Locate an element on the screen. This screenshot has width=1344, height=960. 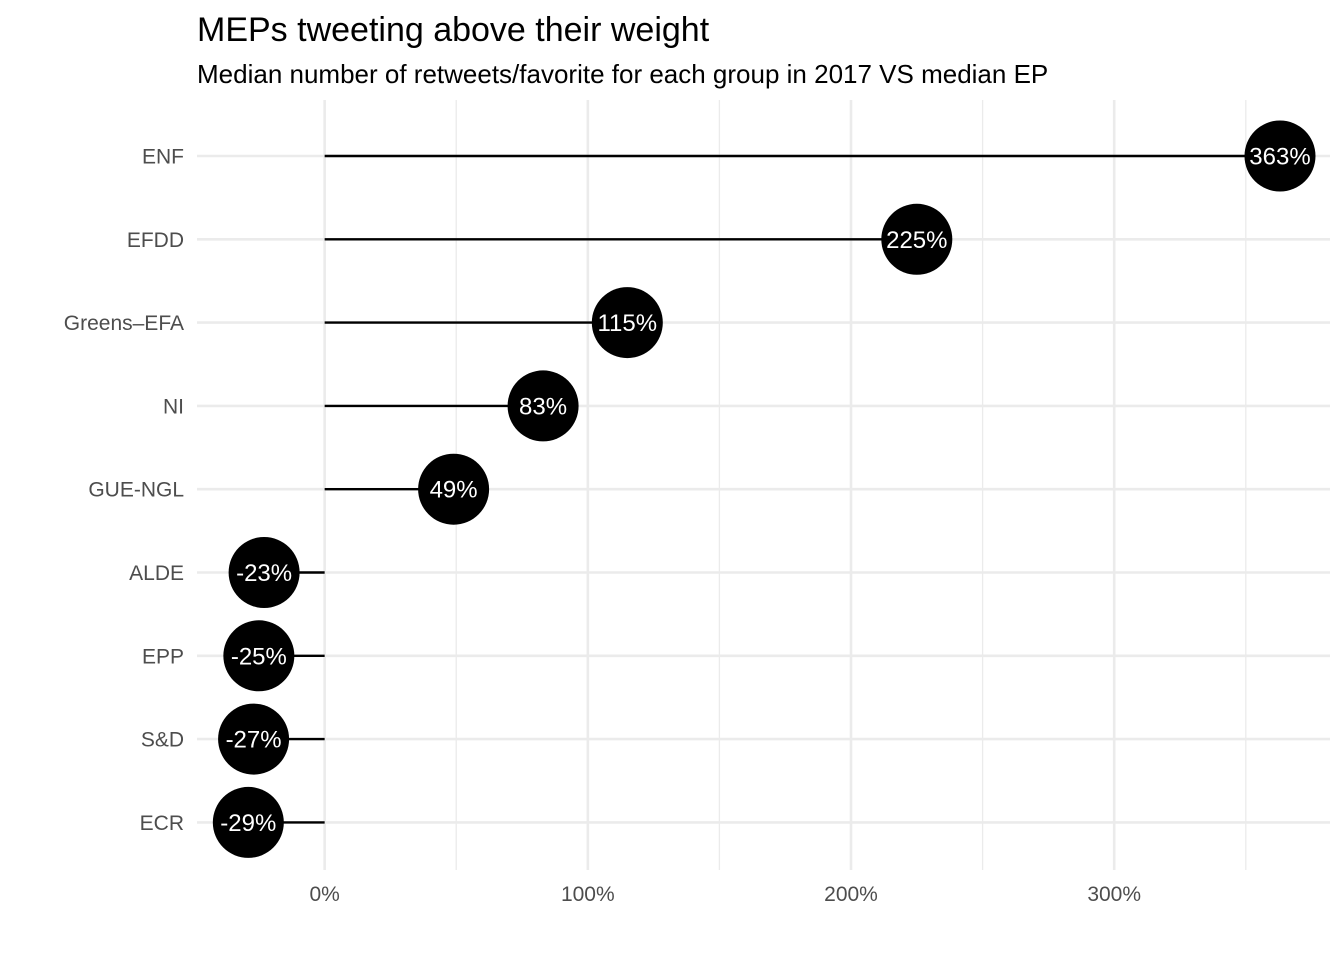
data-label: -25% is located at coordinates (259, 656).